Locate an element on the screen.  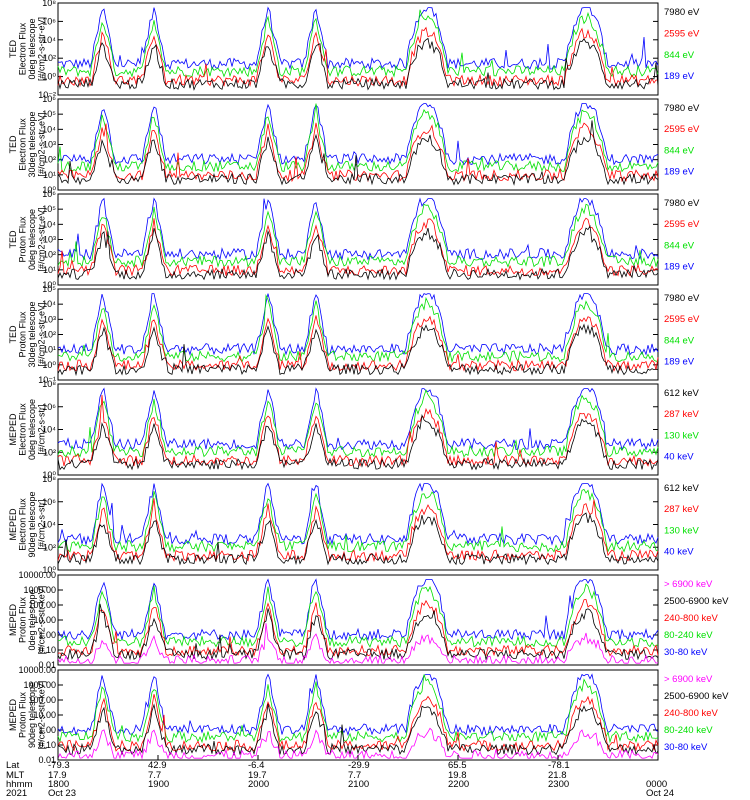
y-tick-label: 10⁰ is located at coordinates (49, 570).